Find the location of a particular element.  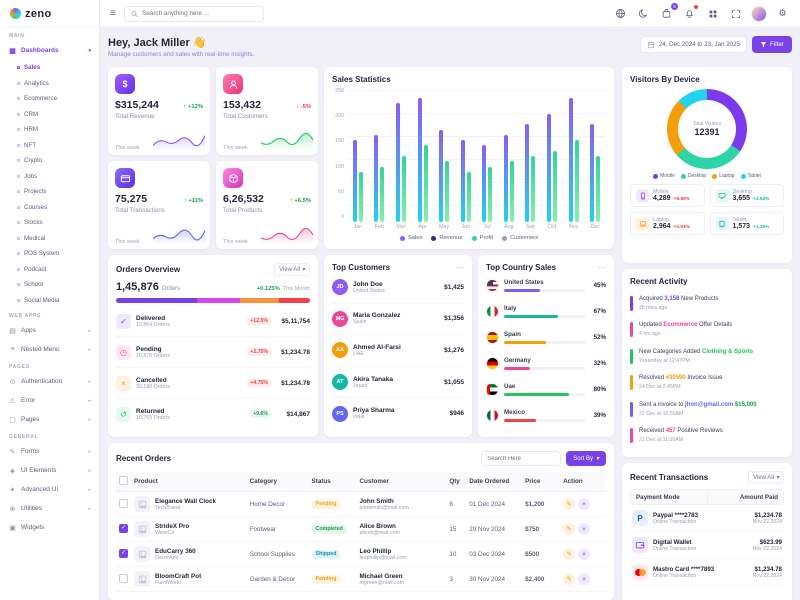

logo: zeno is located at coordinates (49, 14).